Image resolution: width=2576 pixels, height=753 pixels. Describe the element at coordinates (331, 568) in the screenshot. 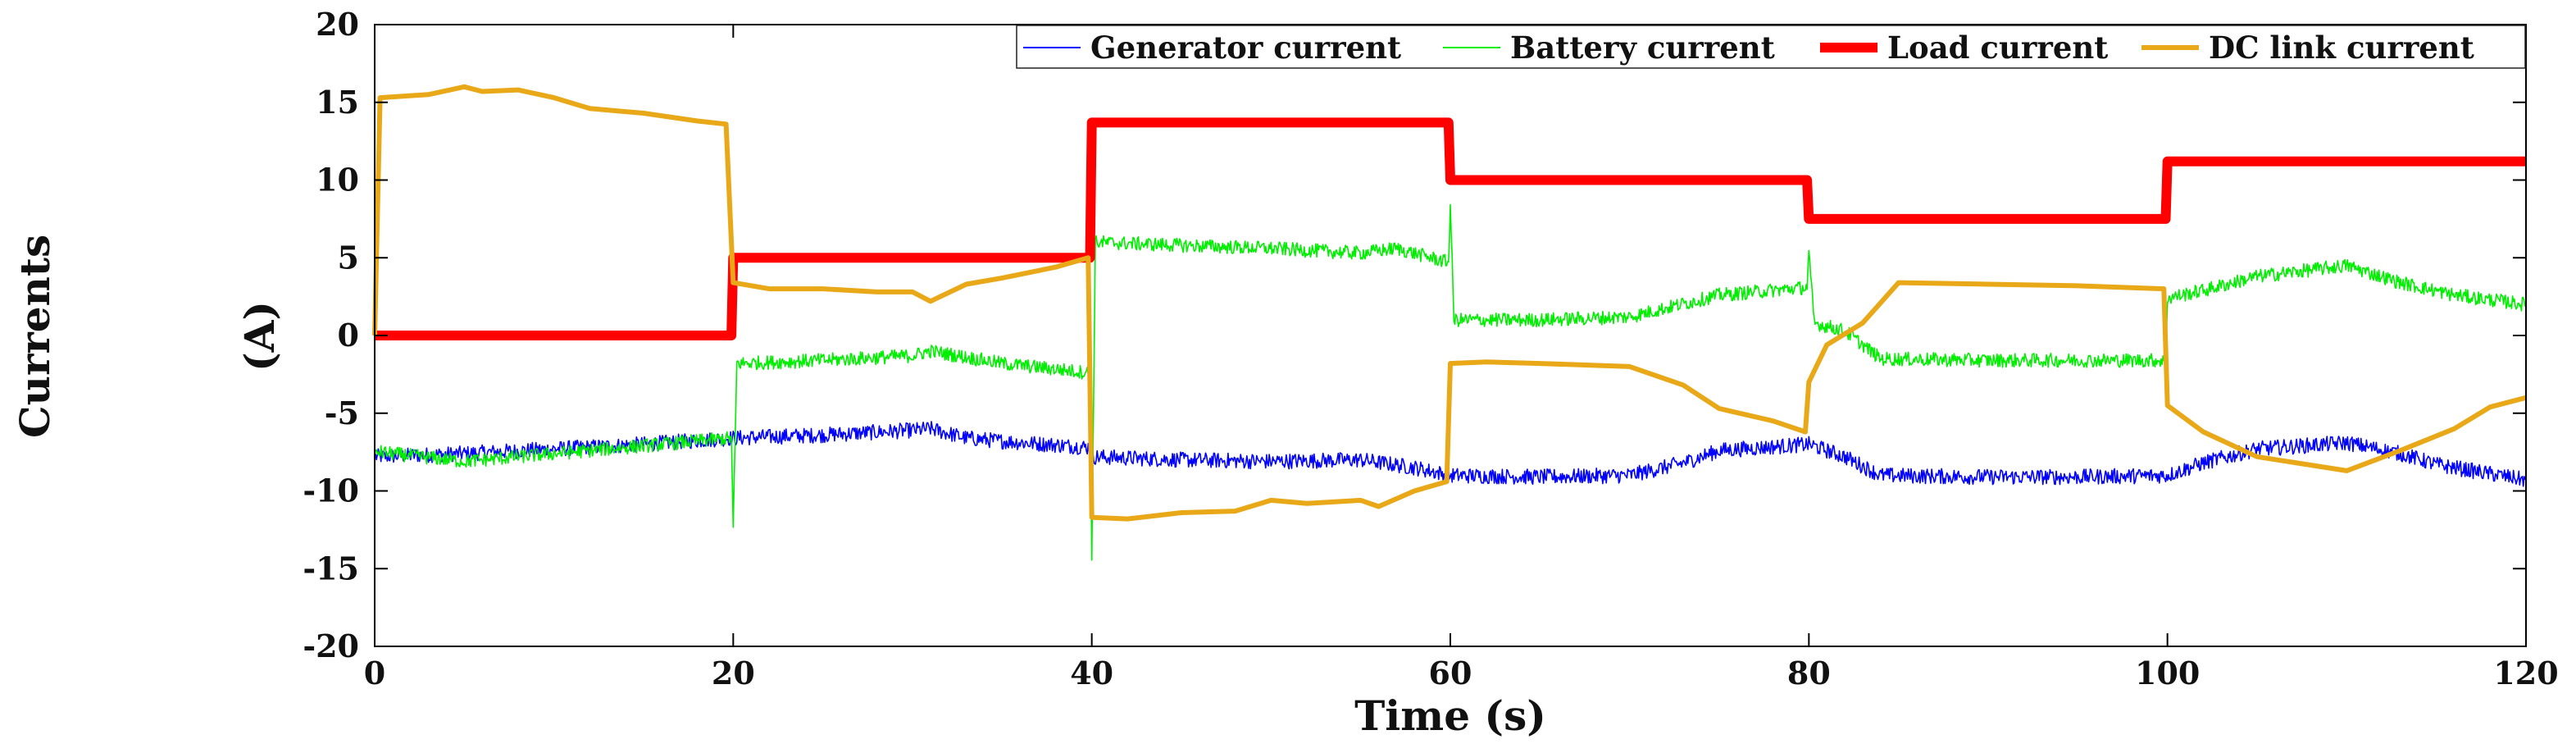

I see `y-tick-label: -15` at that location.